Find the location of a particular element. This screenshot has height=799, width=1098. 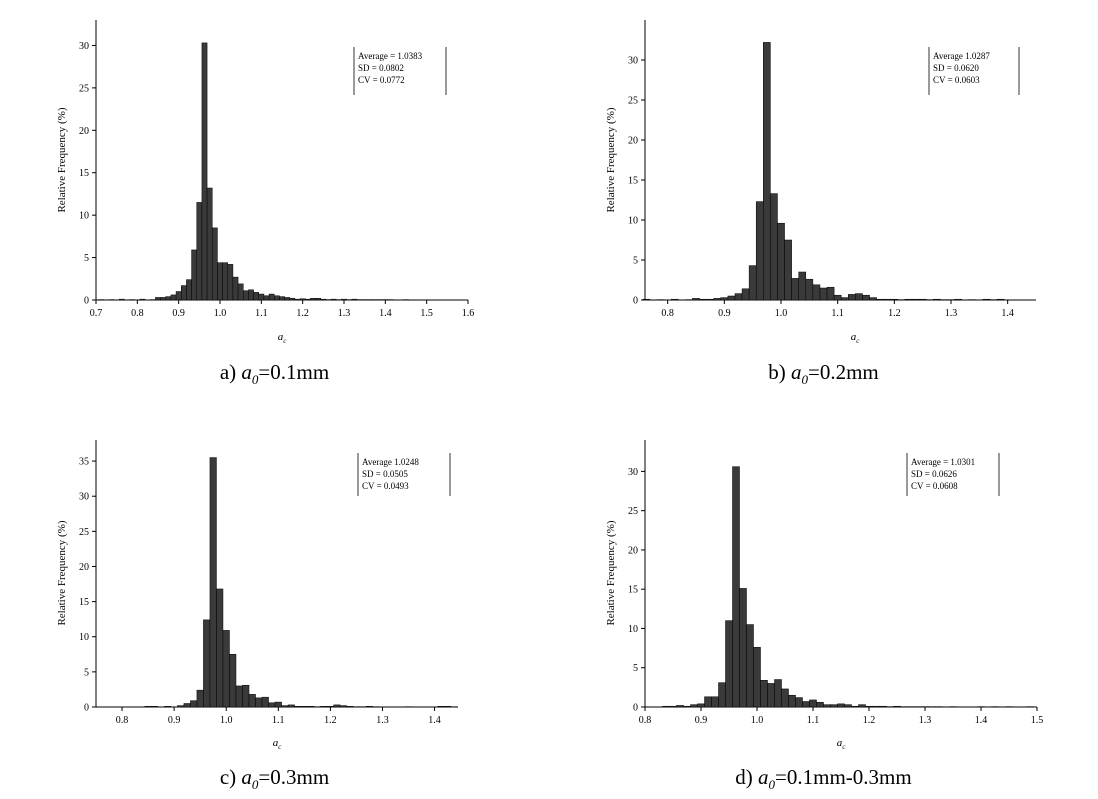

caption-suffix: =0.2mm is located at coordinates (843, 372).